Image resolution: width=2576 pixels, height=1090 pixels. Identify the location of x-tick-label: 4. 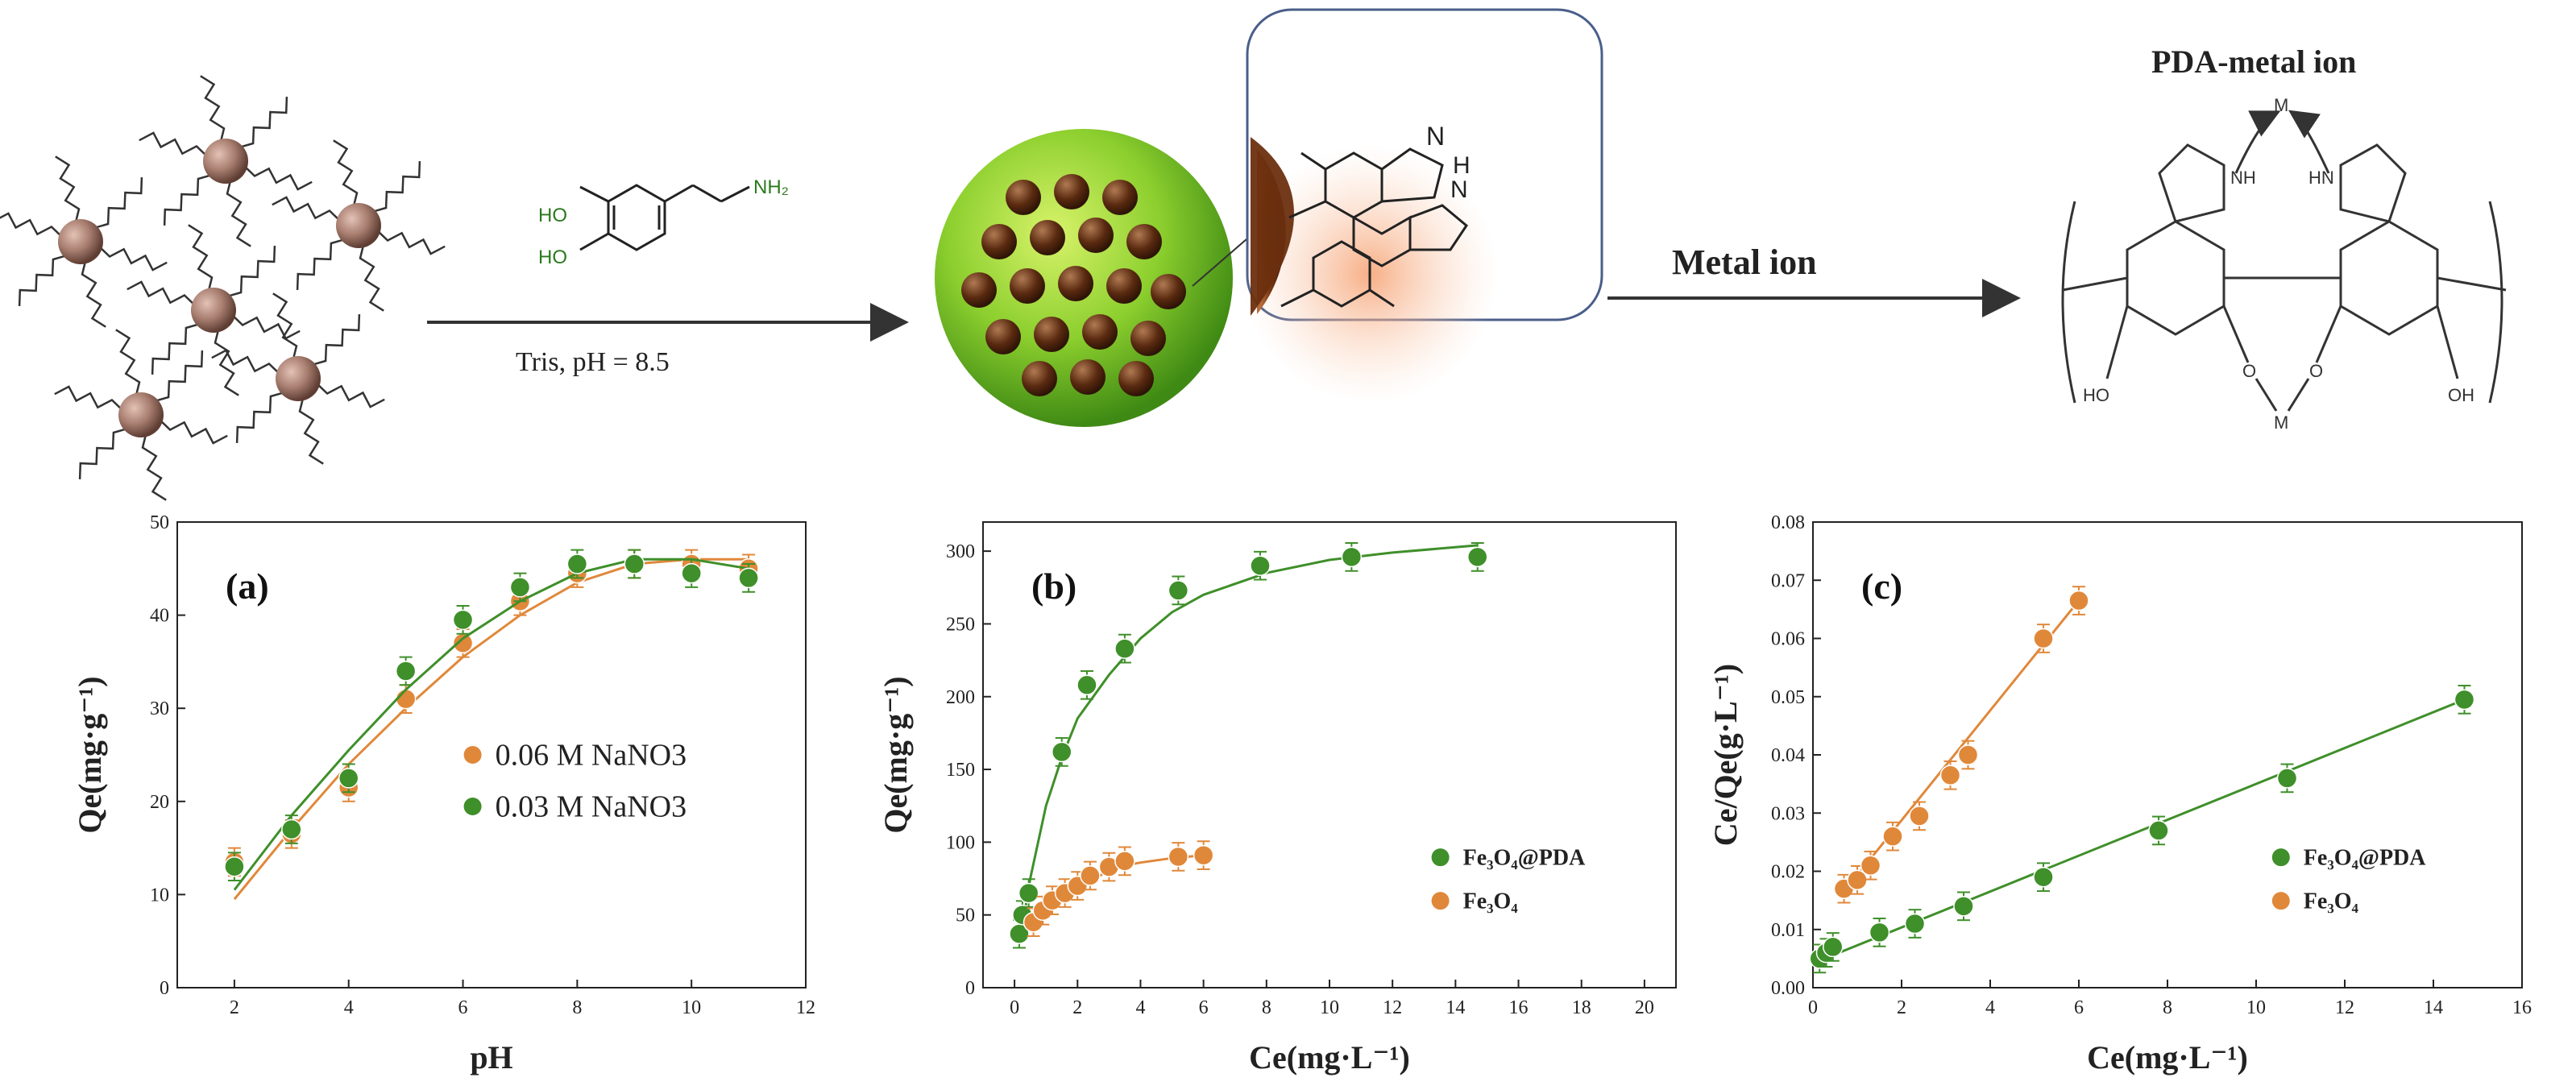
(1990, 1007).